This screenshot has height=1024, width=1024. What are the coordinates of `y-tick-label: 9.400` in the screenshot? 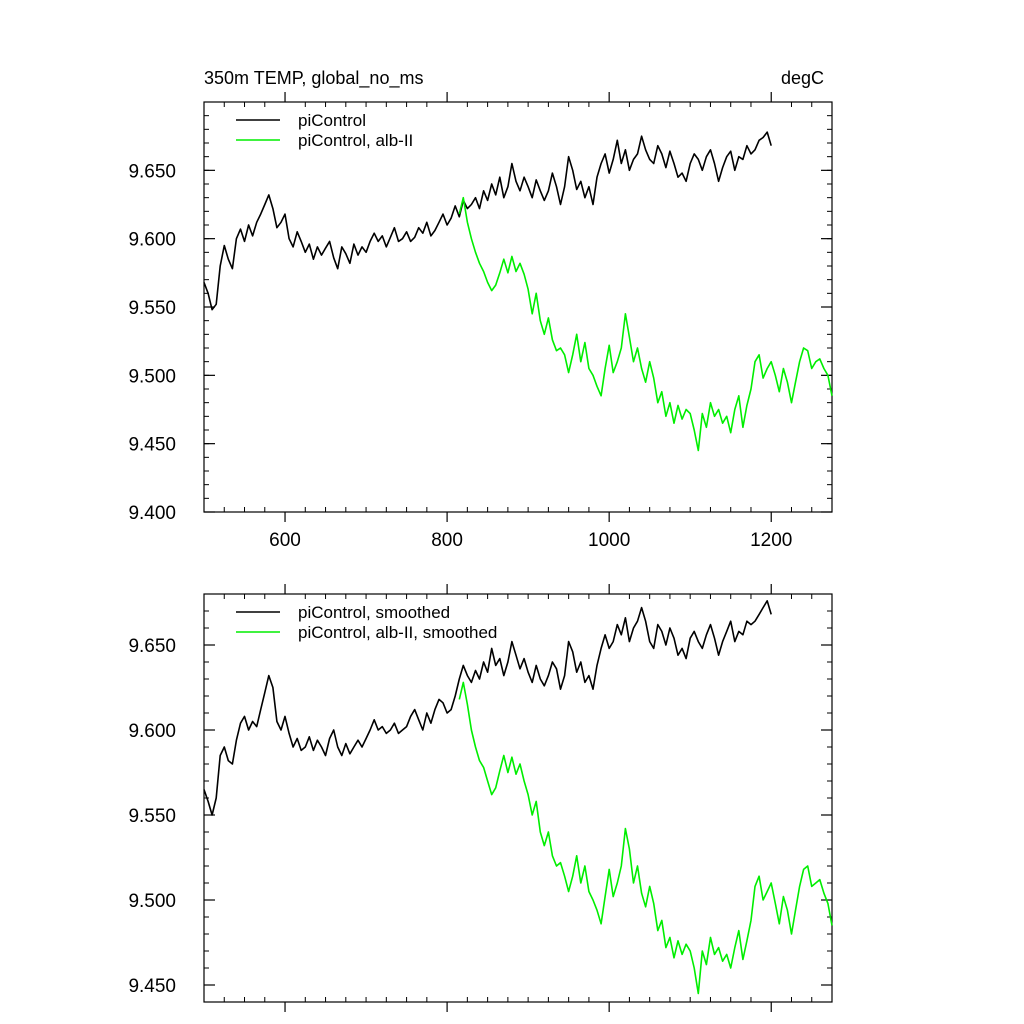 It's located at (152, 513).